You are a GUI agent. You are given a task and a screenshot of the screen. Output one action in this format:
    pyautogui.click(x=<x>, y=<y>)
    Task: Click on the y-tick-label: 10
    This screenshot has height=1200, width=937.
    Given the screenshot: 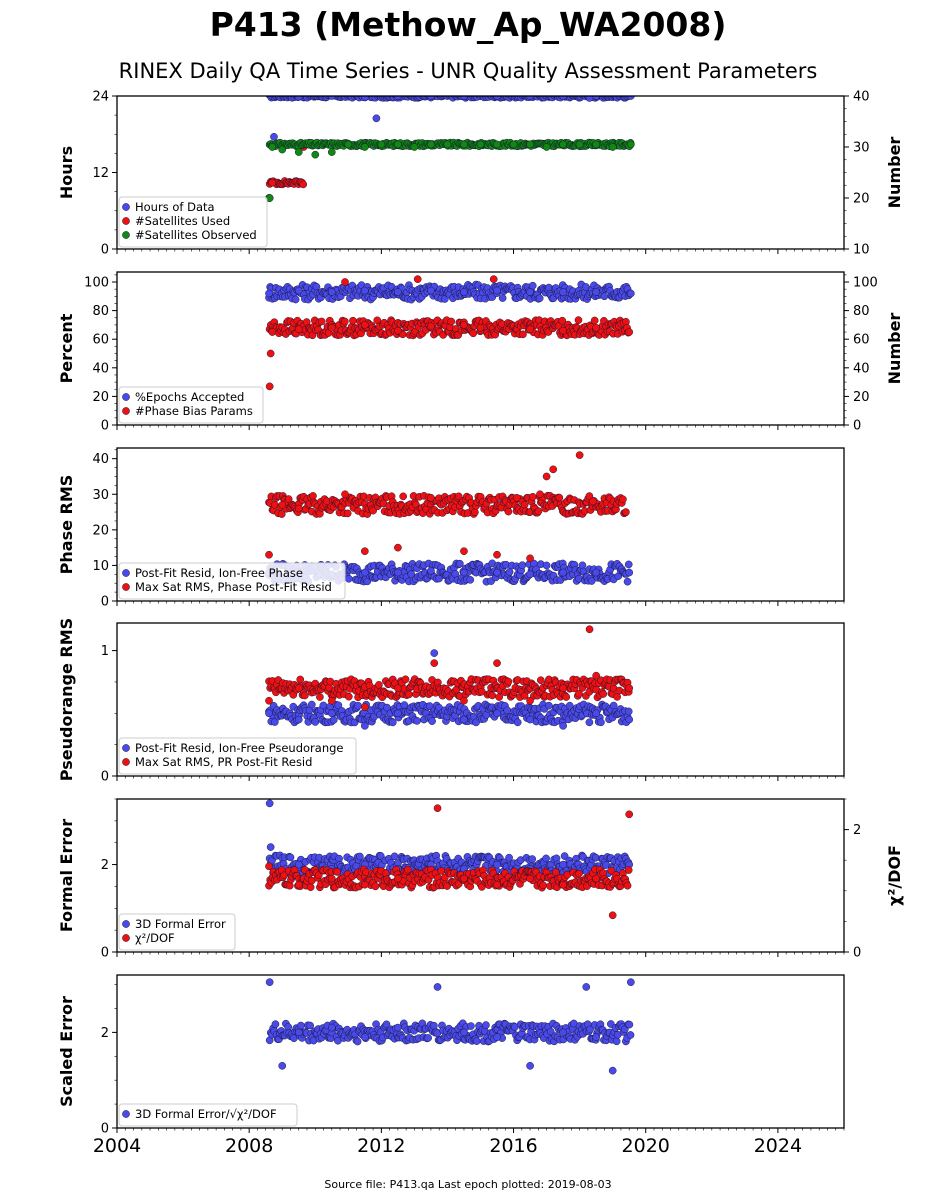 What is the action you would take?
    pyautogui.click(x=100, y=566)
    